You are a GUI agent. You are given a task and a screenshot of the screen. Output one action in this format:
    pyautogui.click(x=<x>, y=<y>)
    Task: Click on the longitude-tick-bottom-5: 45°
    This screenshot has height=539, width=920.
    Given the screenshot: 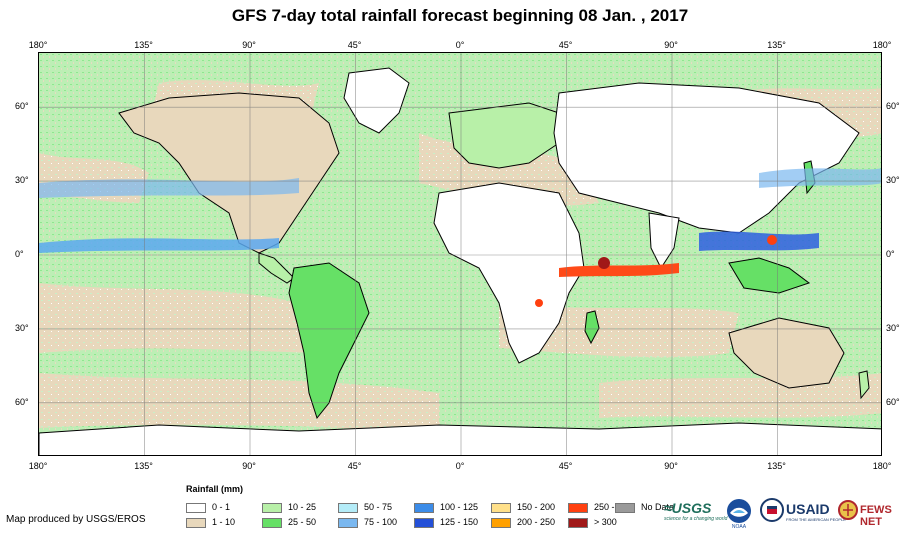 What is the action you would take?
    pyautogui.click(x=565, y=466)
    